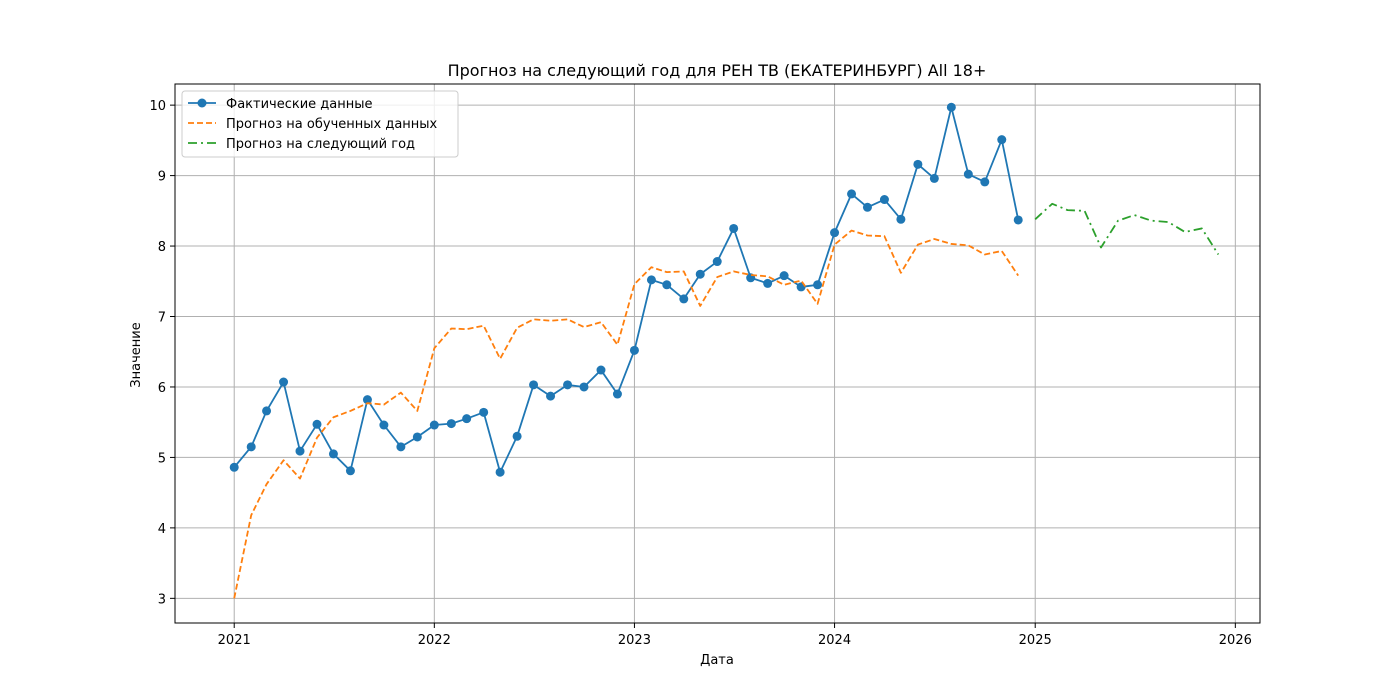 The width and height of the screenshot is (1400, 700). I want to click on y-tick-label: 6, so click(162, 388).